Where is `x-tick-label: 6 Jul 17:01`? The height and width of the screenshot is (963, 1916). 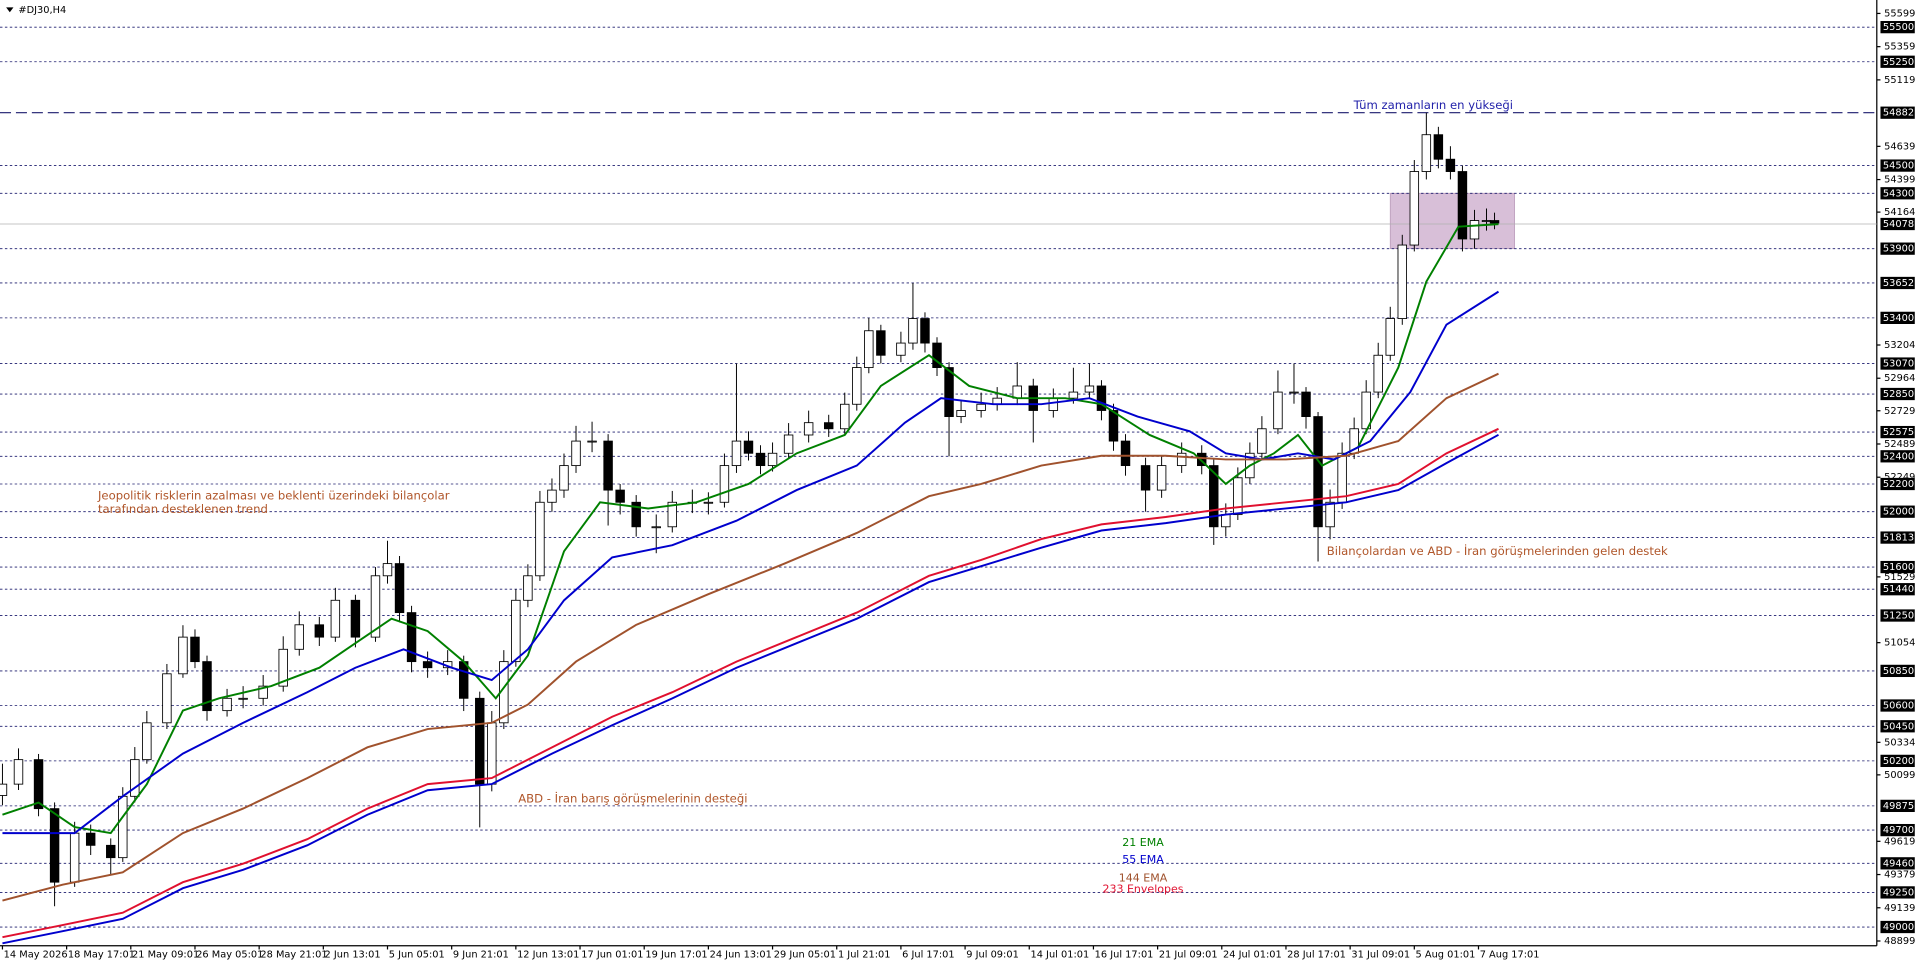
x-tick-label: 6 Jul 17:01 is located at coordinates (928, 954).